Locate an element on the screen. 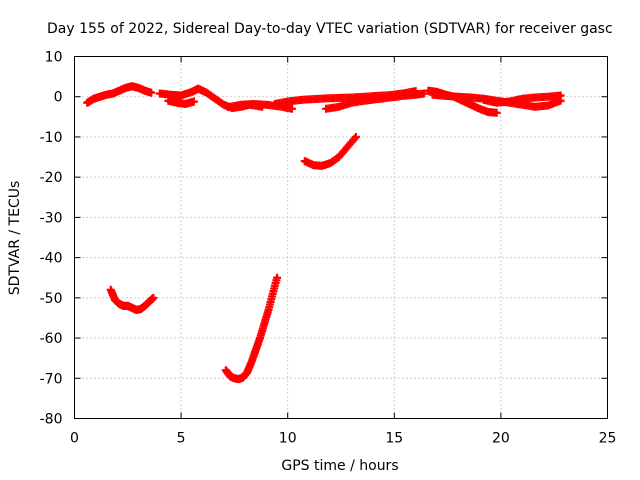  x-tick-label: 0 is located at coordinates (74, 439).